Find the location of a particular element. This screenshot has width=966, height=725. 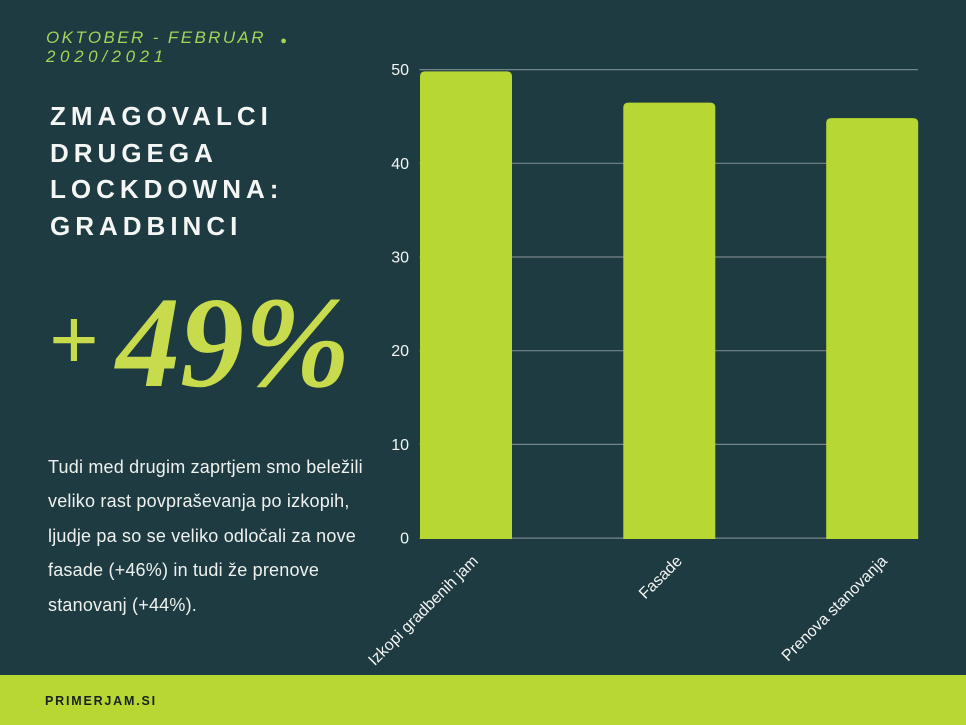

svg-text: 0 is located at coordinates (404, 539).